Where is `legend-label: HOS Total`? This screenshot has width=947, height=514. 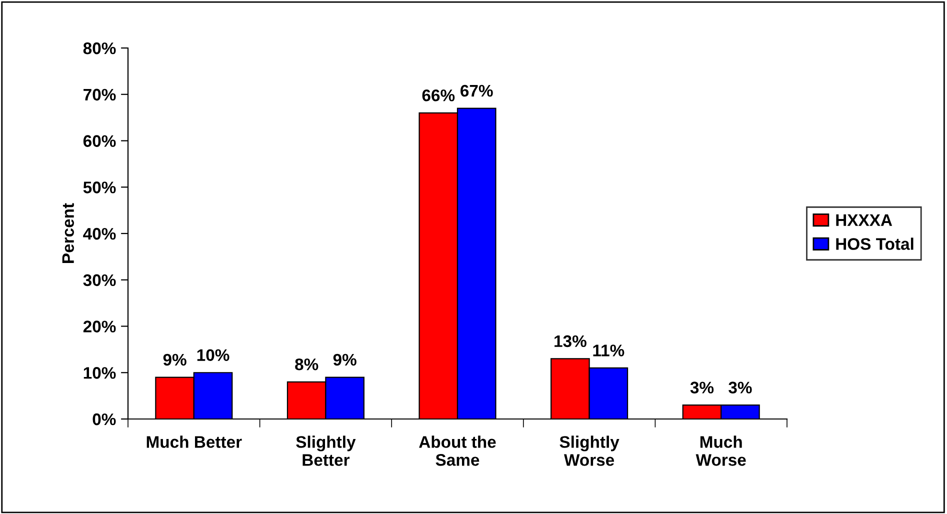 legend-label: HOS Total is located at coordinates (875, 244).